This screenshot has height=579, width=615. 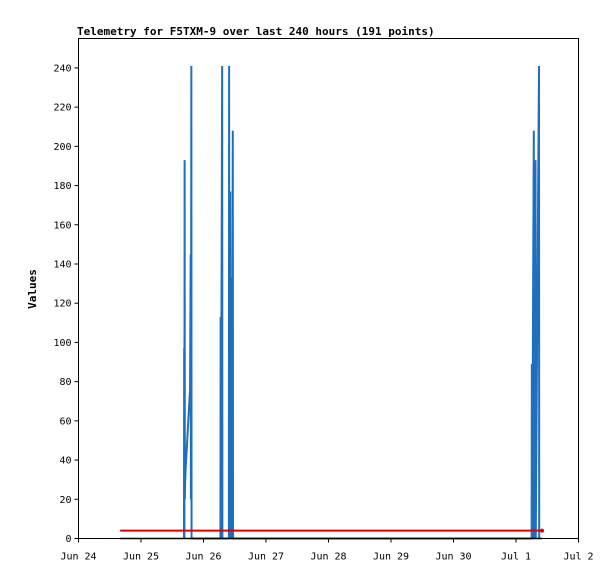 What do you see at coordinates (453, 557) in the screenshot?
I see `x-tick-label: Jun 30` at bounding box center [453, 557].